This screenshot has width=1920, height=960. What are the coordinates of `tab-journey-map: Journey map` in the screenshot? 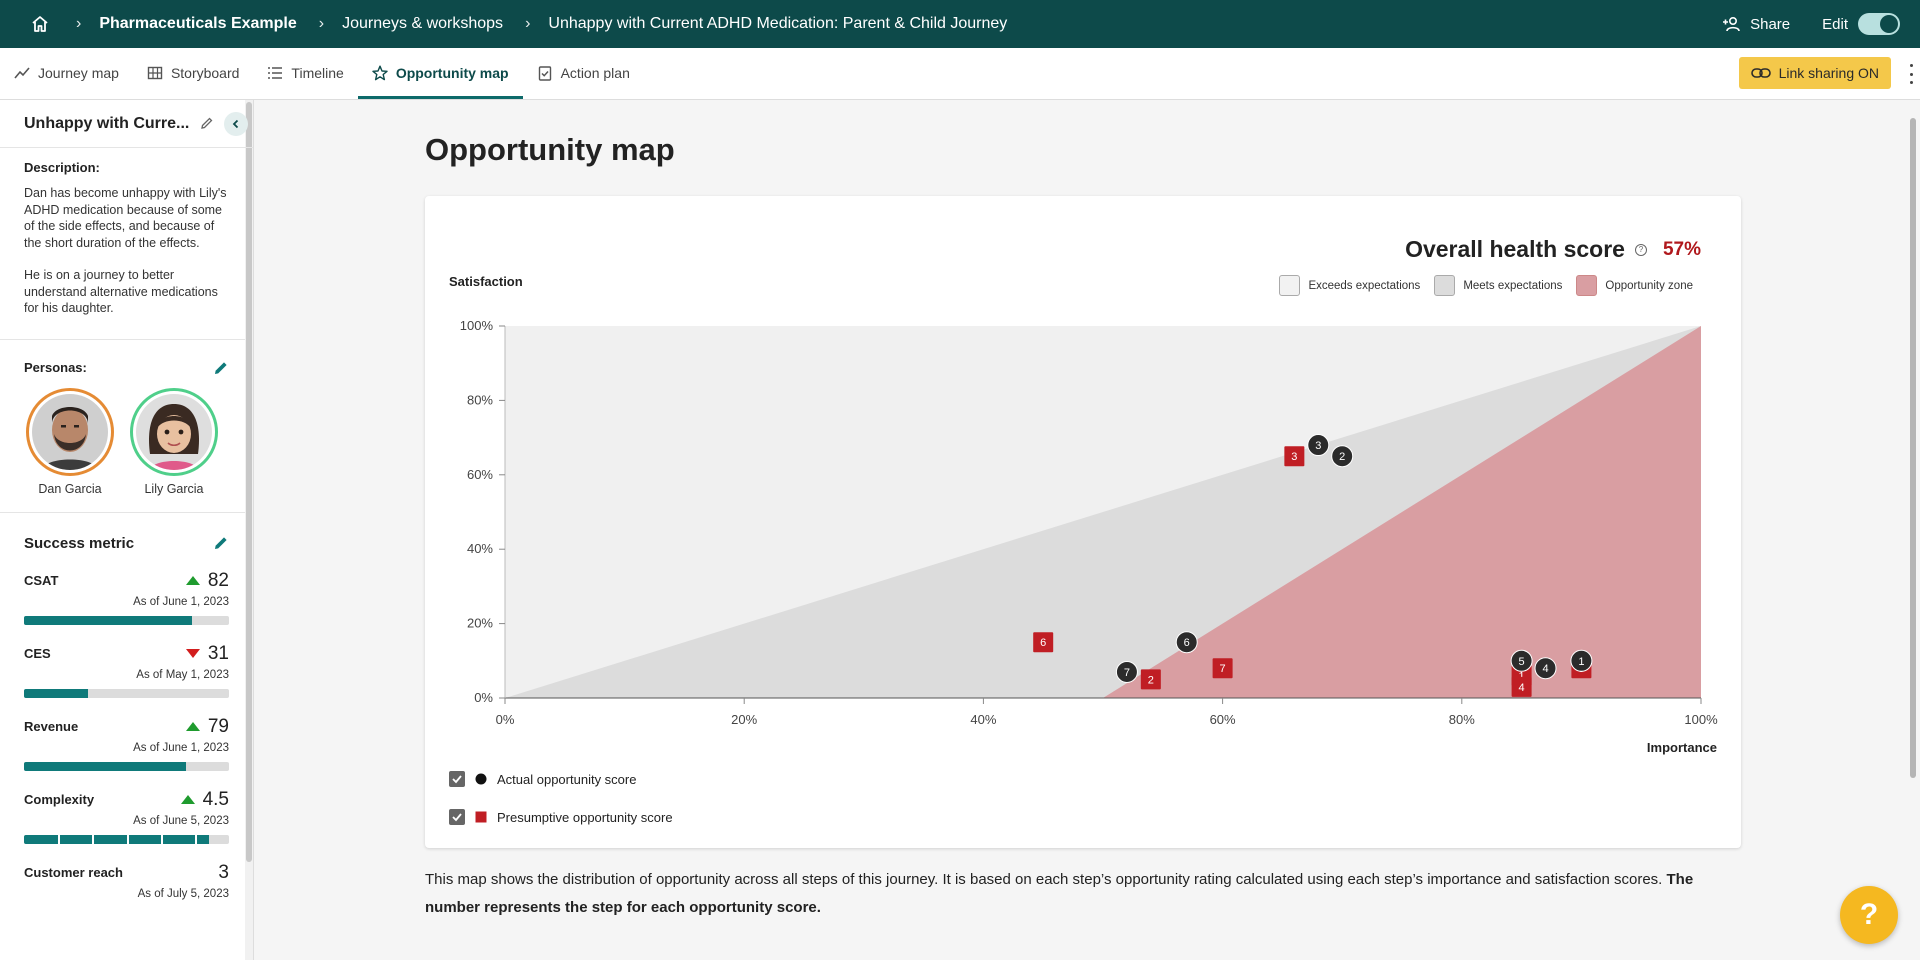 It's located at (66, 73).